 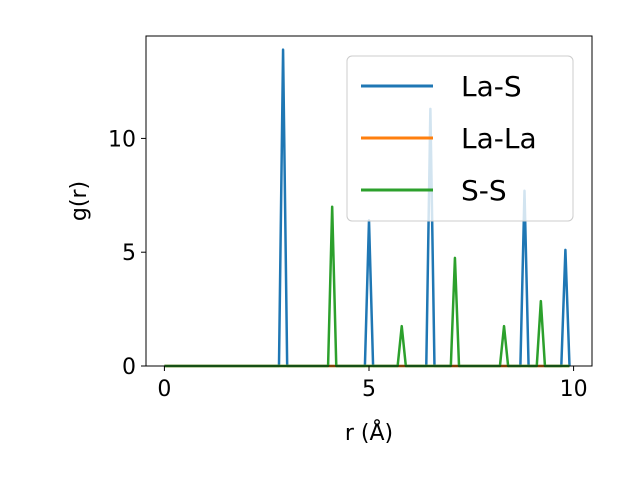 I want to click on legend-label-2: S-S, so click(x=484, y=190).